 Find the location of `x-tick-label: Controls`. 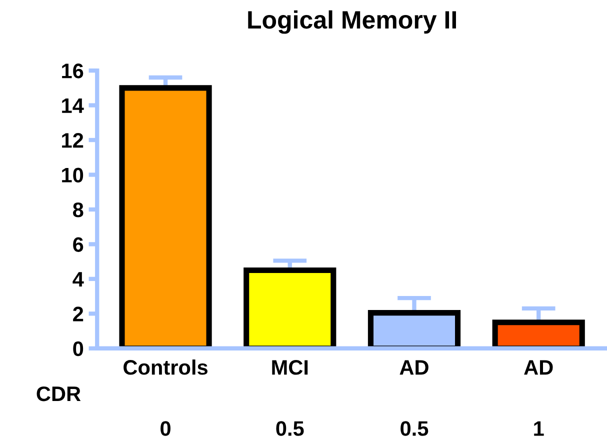

x-tick-label: Controls is located at coordinates (166, 367).